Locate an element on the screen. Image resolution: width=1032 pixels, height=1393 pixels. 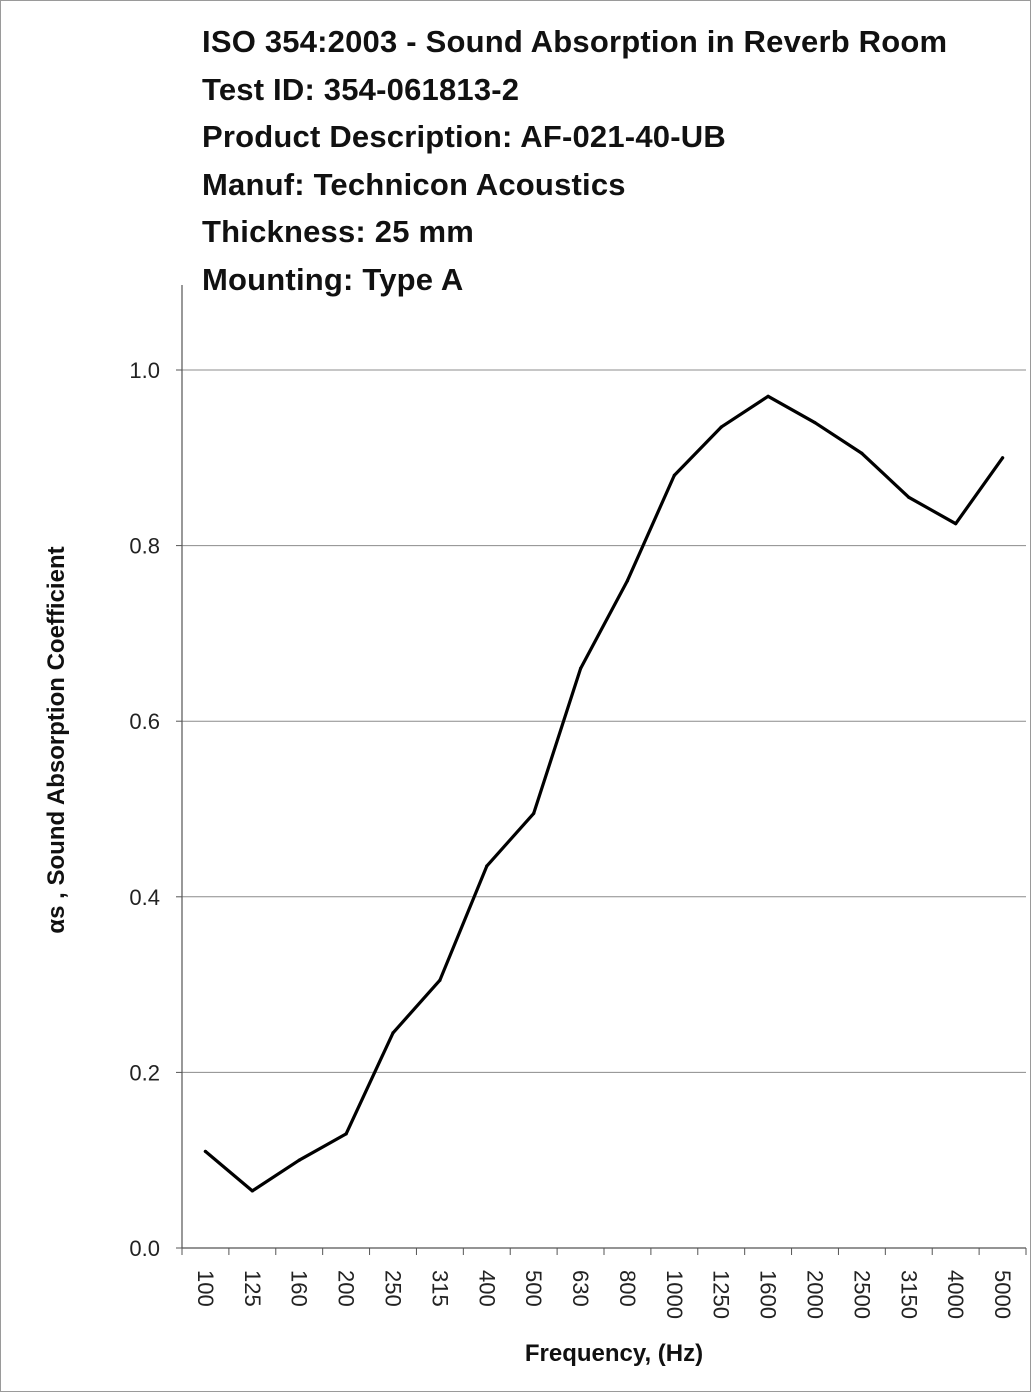
x-tick-label: 125 is located at coordinates (252, 1288).